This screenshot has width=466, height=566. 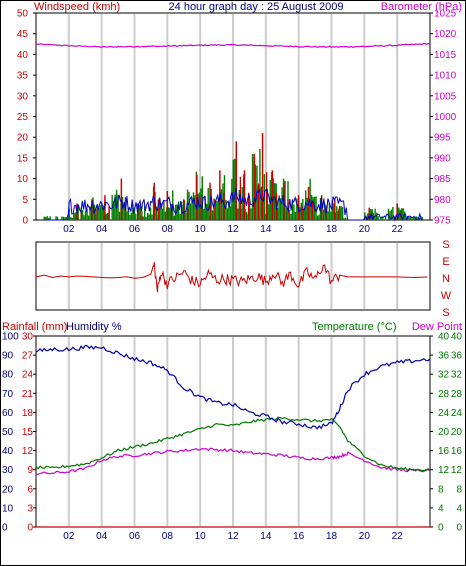 What do you see at coordinates (201, 229) in the screenshot?
I see `wind-x-tick-10: 10` at bounding box center [201, 229].